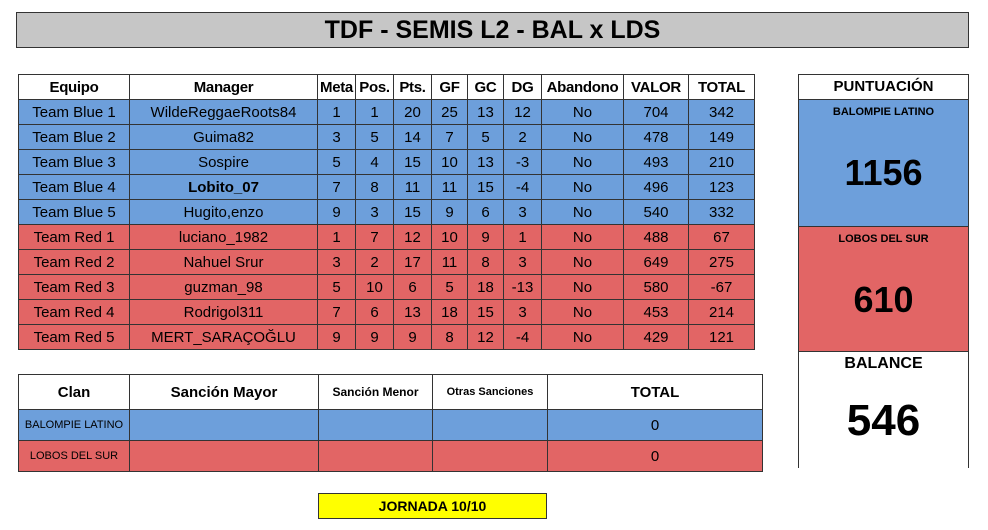 This screenshot has width=988, height=530. I want to click on pos-cell: 4, so click(374, 162).